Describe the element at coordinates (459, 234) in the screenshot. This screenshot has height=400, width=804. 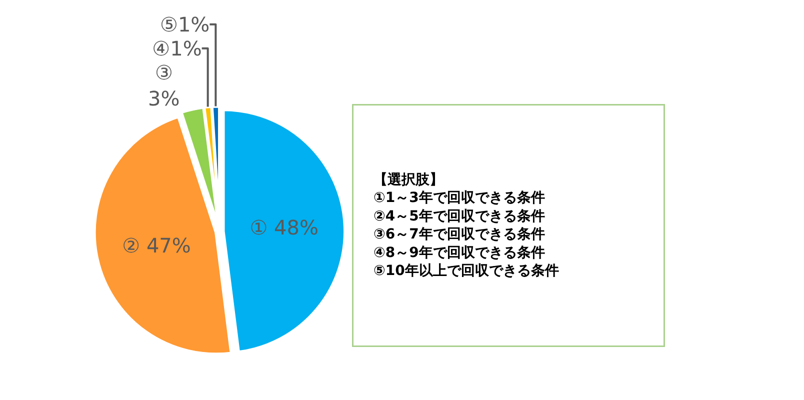
I see `text: ③6～7年で回収できる条件` at that location.